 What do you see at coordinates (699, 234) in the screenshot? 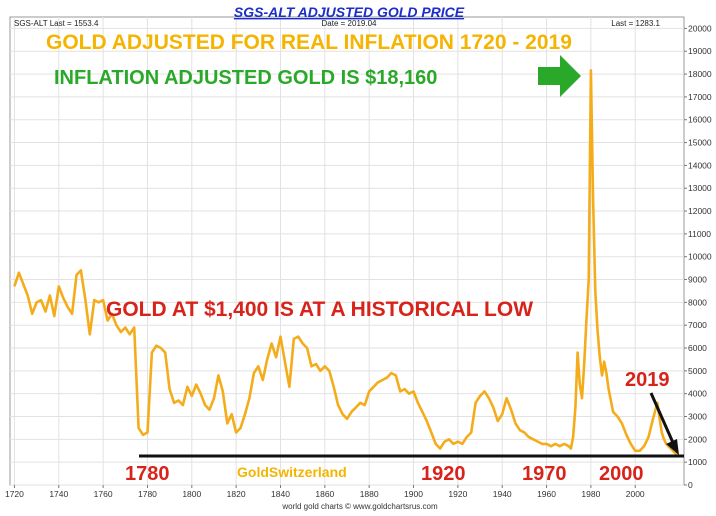
I see `y-tick-label: 11000` at bounding box center [699, 234].